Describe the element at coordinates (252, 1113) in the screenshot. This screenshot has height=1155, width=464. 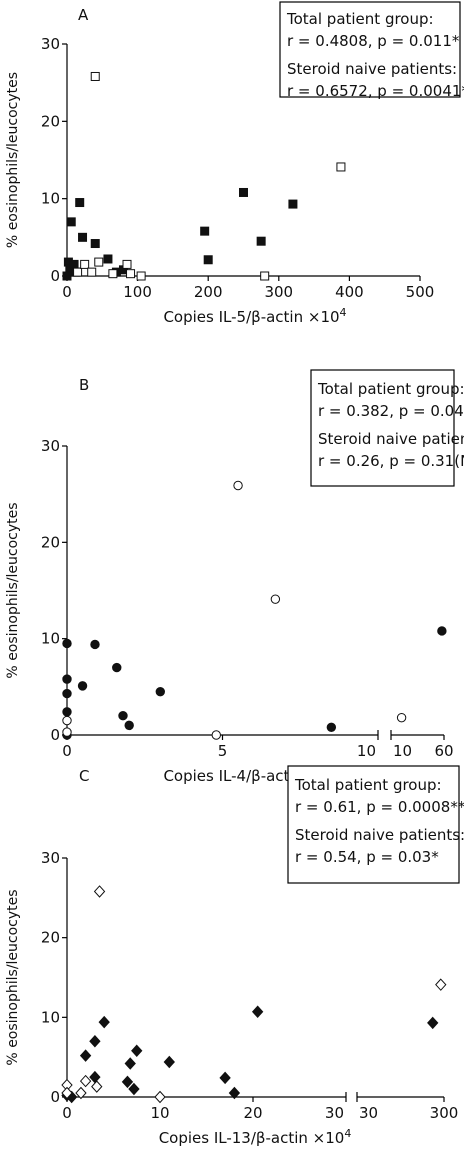
I see `x-tick-label: 20` at that location.